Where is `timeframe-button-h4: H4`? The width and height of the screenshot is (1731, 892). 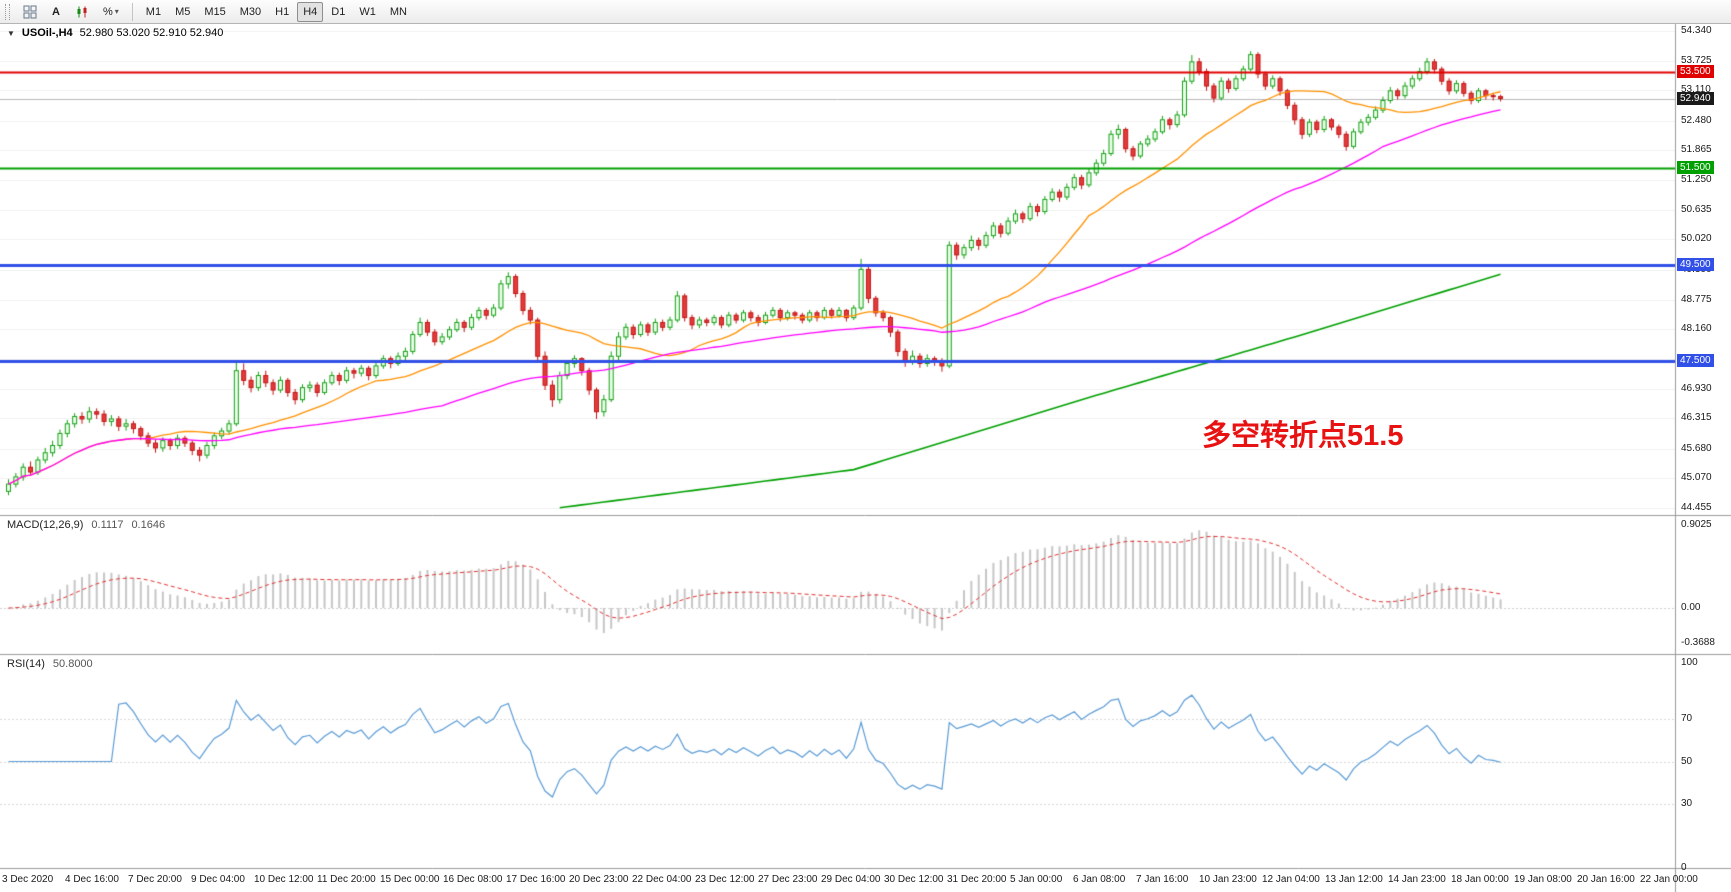
timeframe-button-h4: H4 is located at coordinates (310, 11).